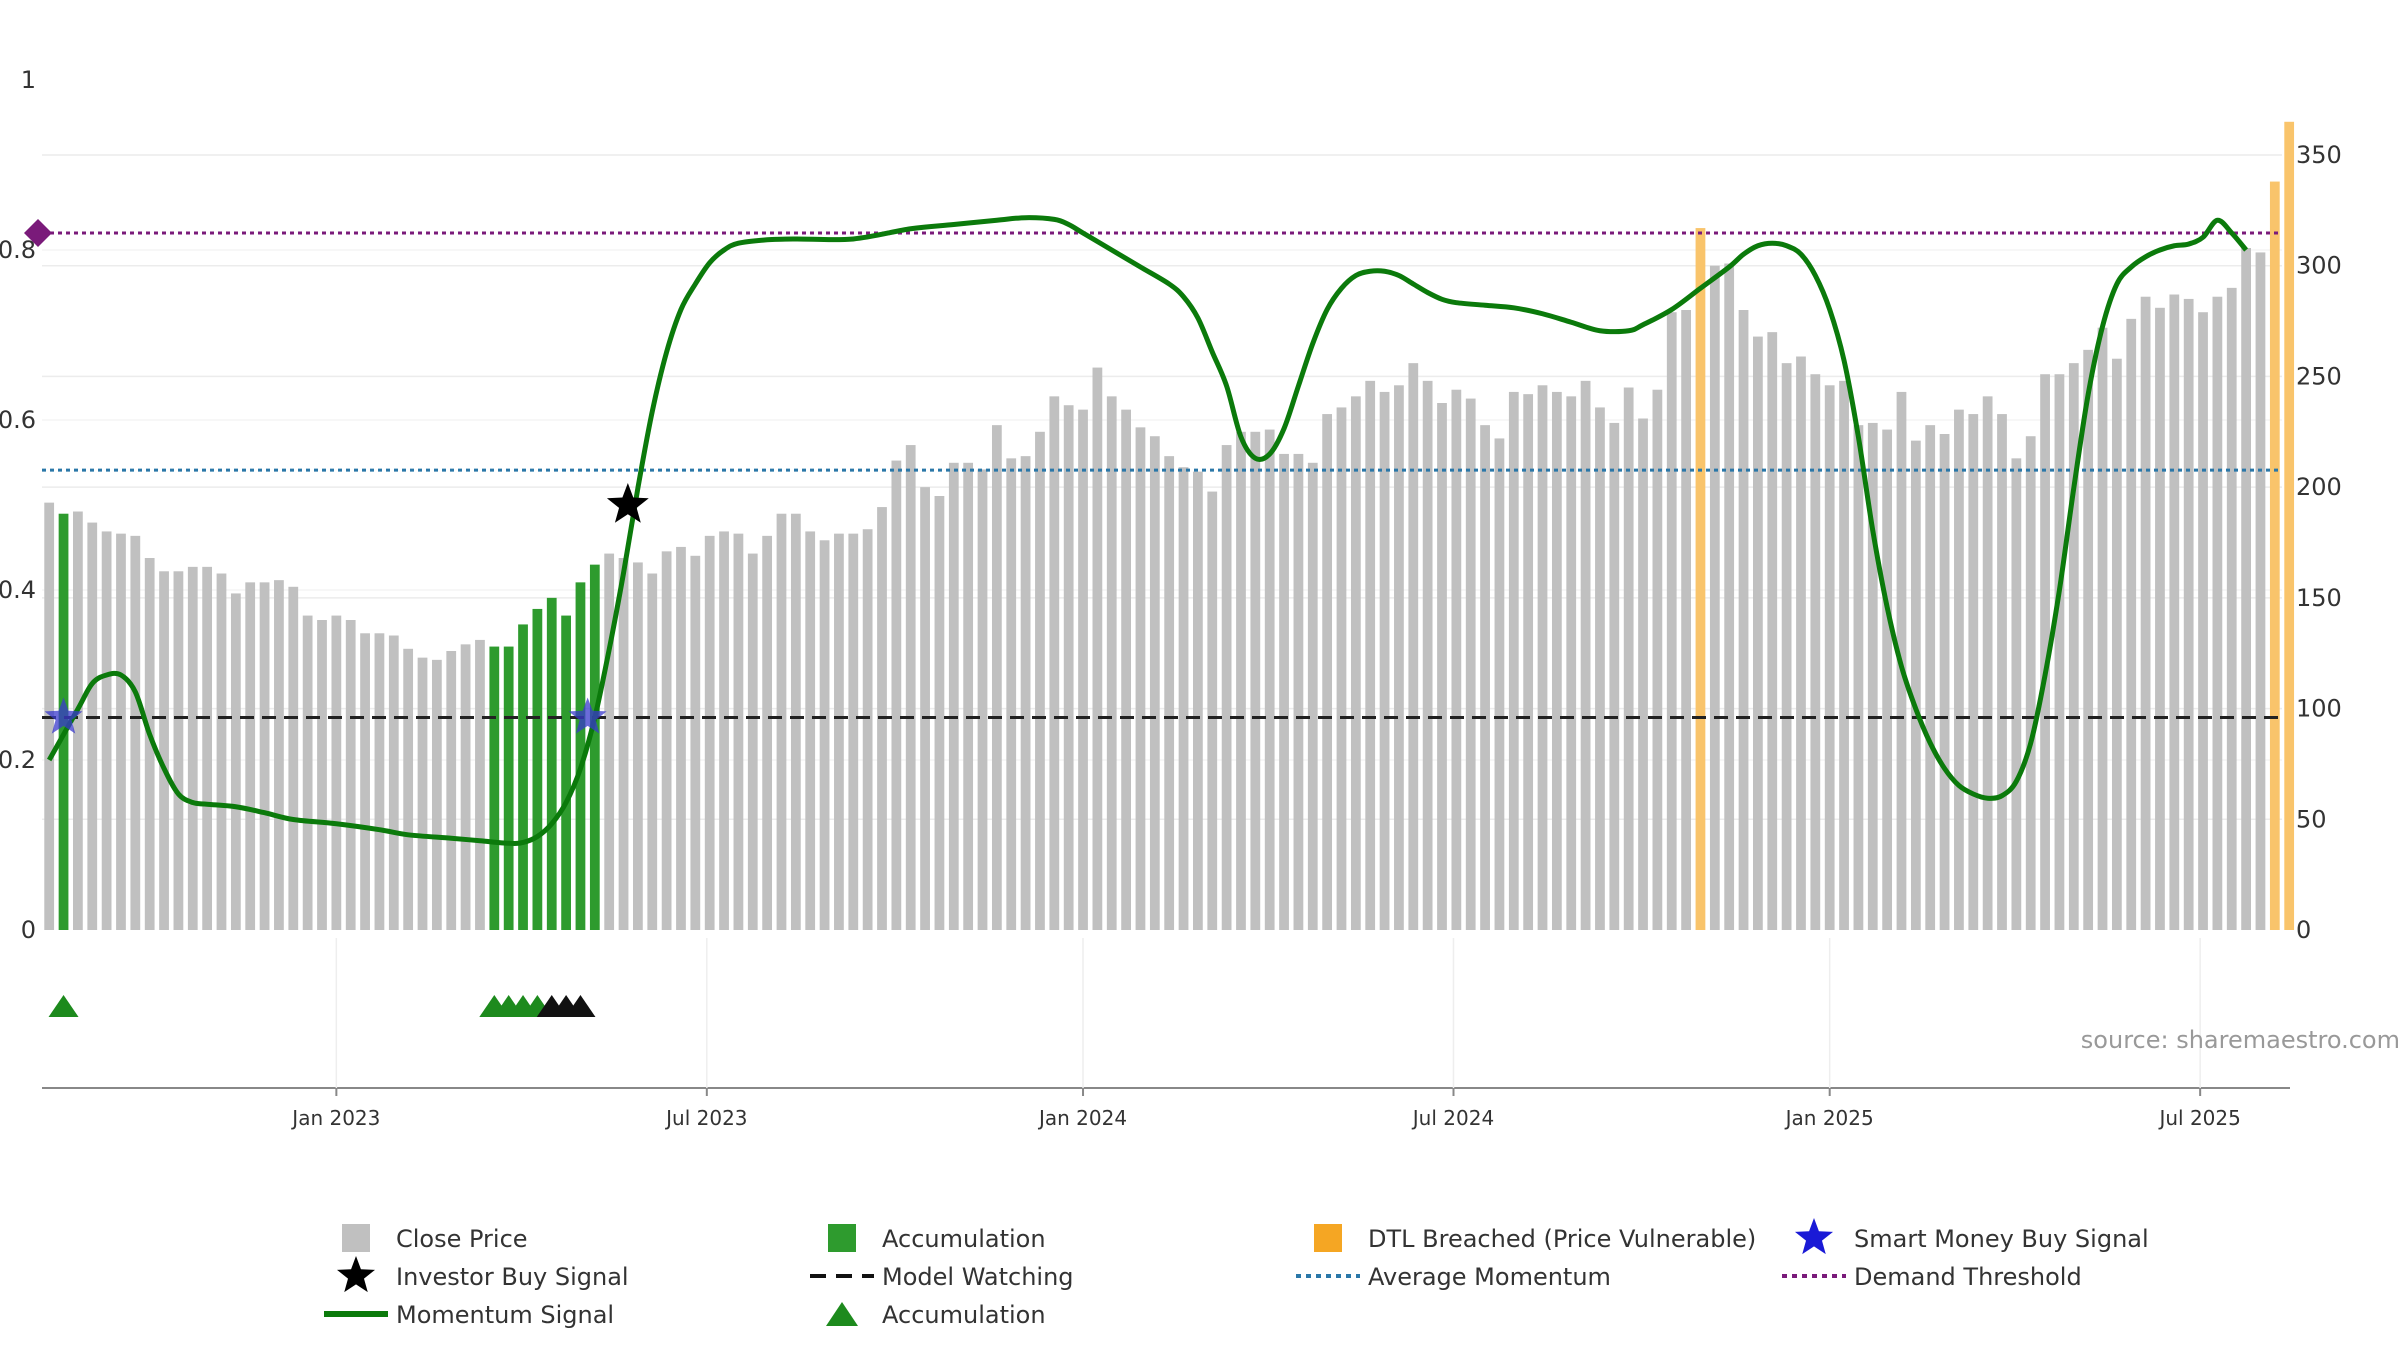  I want to click on legend-triangle-icon, so click(842, 1314).